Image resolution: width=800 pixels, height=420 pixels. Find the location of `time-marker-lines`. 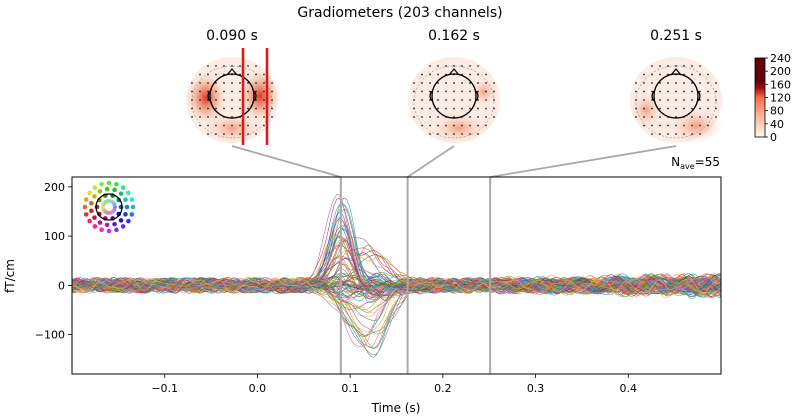

time-marker-lines is located at coordinates (415, 275).